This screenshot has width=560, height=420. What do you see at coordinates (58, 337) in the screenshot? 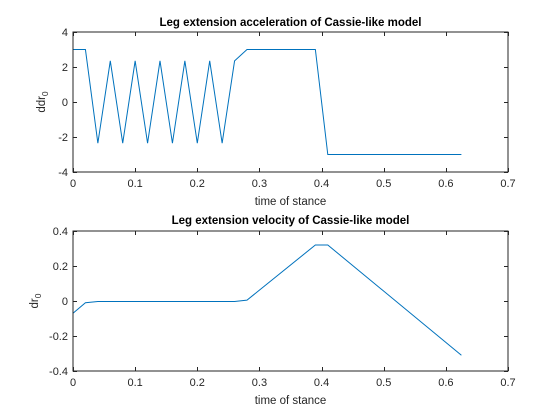
I see `y-tick-label: -0.2` at bounding box center [58, 337].